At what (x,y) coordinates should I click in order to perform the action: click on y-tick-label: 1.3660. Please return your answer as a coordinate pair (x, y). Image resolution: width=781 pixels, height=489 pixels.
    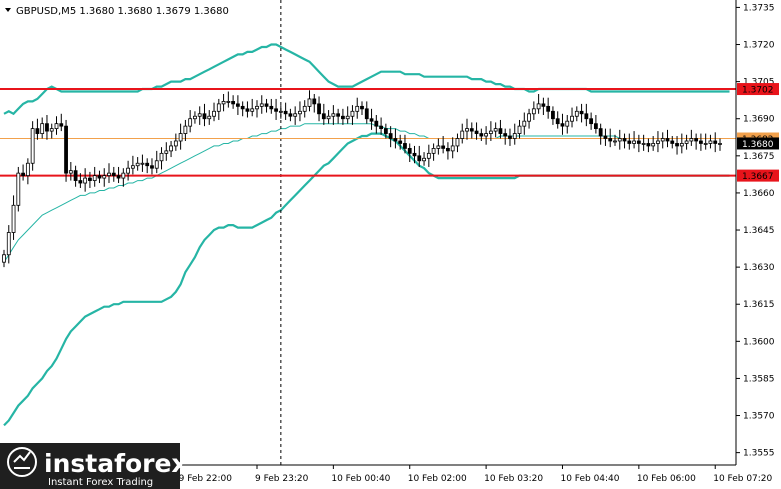
    Looking at the image, I should click on (759, 194).